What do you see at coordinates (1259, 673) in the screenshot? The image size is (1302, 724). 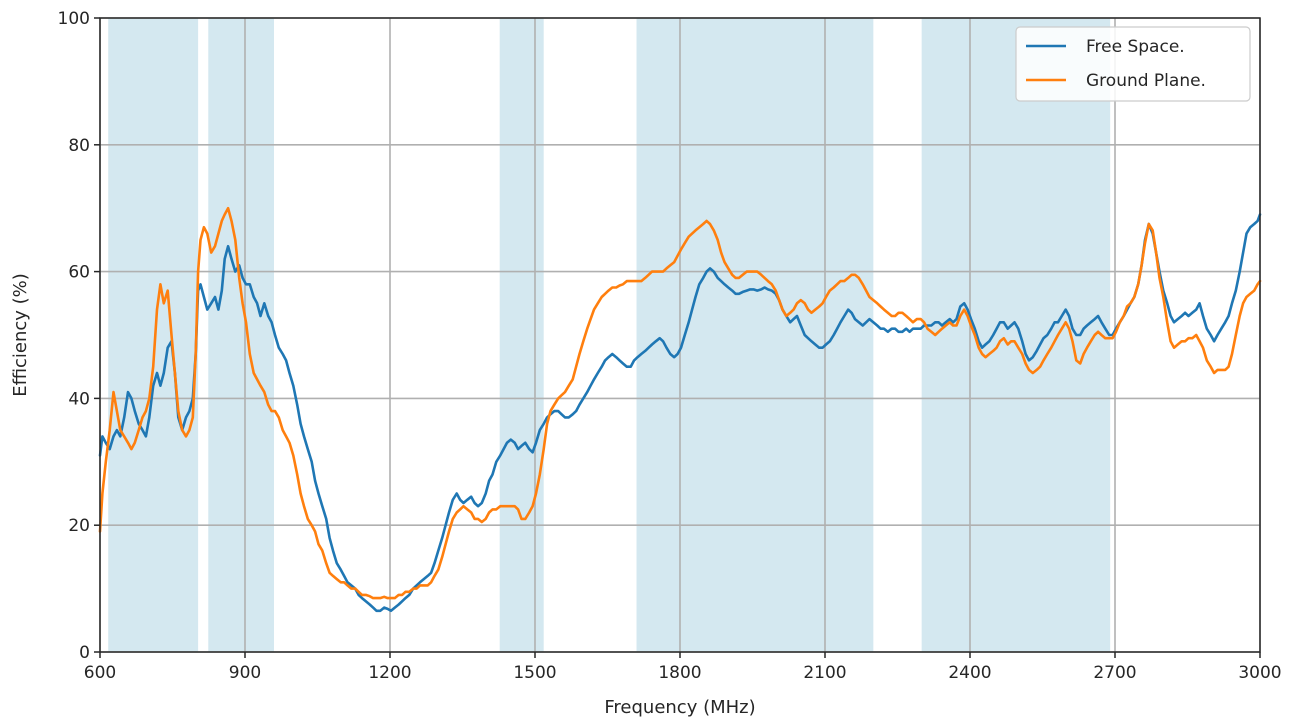 I see `x-tick-label: 3000` at bounding box center [1259, 673].